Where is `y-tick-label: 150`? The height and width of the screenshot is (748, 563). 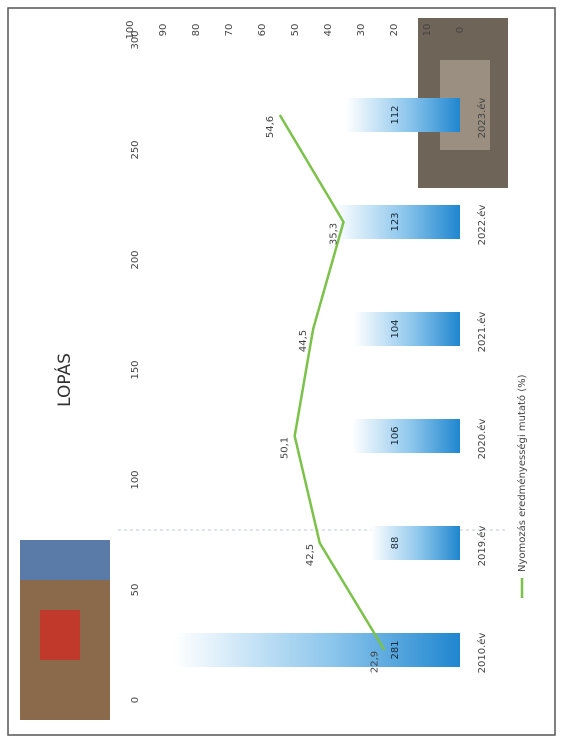 y-tick-label: 150 is located at coordinates (135, 369).